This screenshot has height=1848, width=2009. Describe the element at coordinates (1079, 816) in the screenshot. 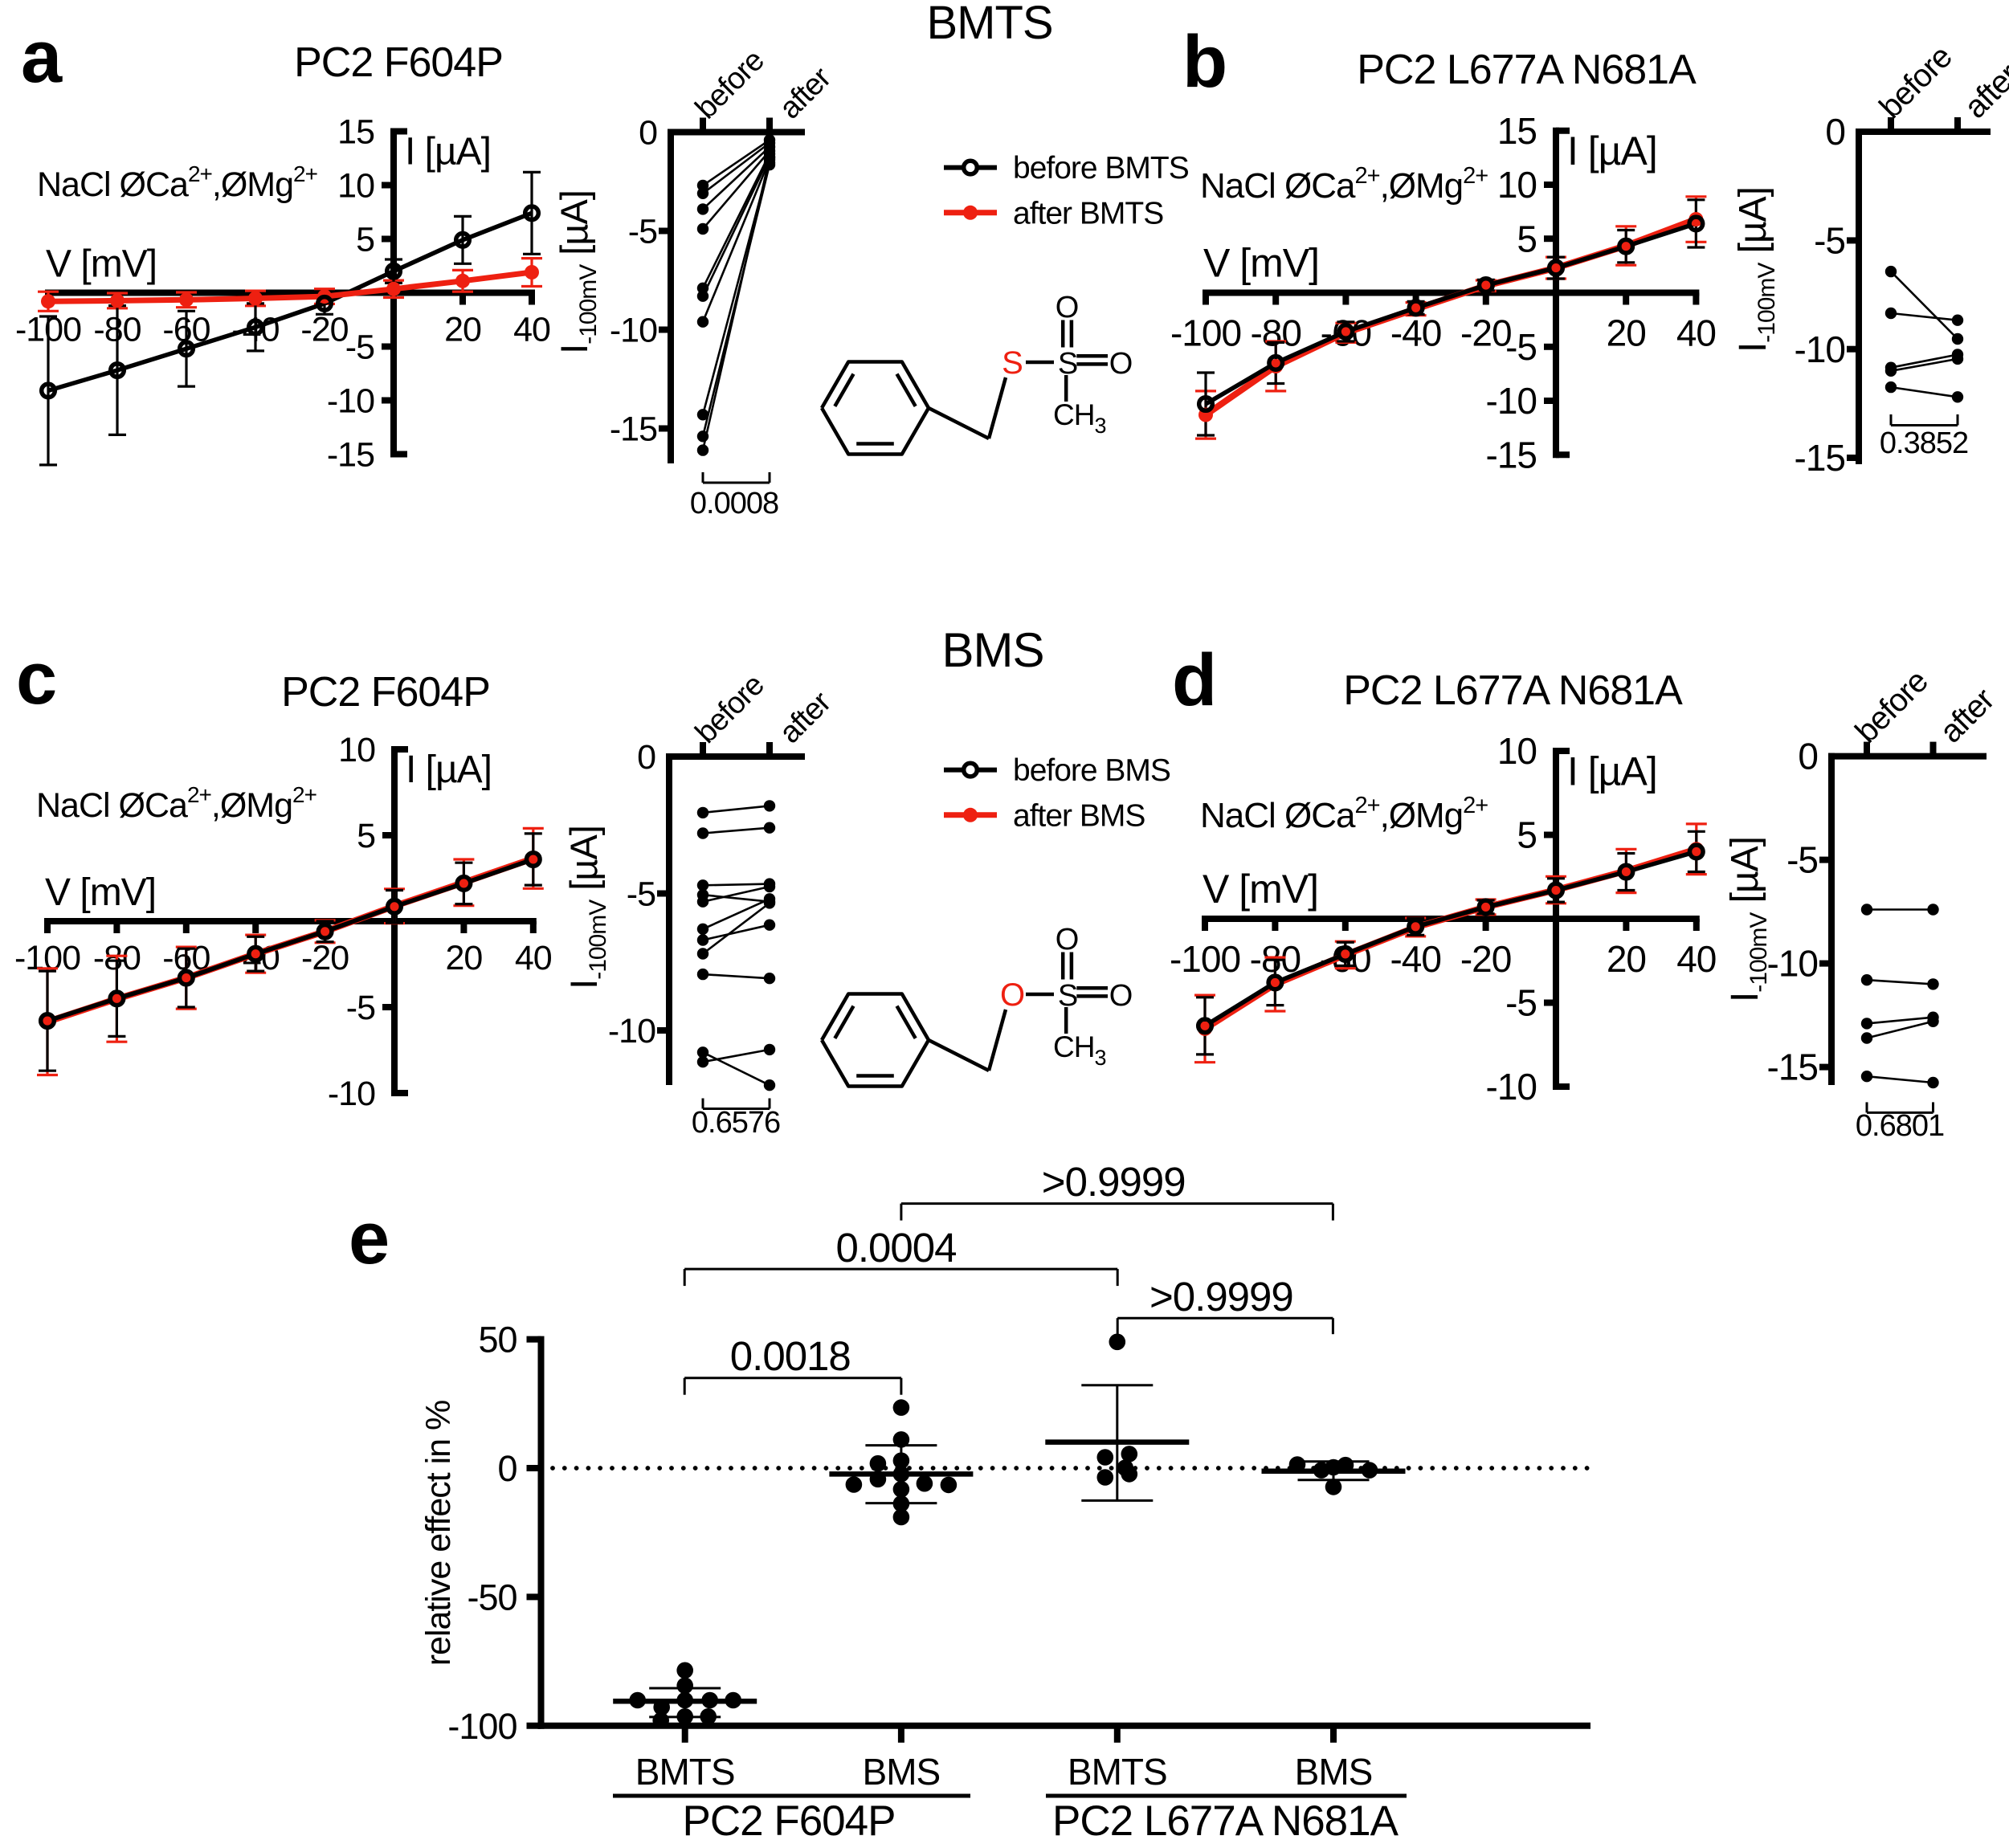

I see `svg-text: after BMS` at that location.